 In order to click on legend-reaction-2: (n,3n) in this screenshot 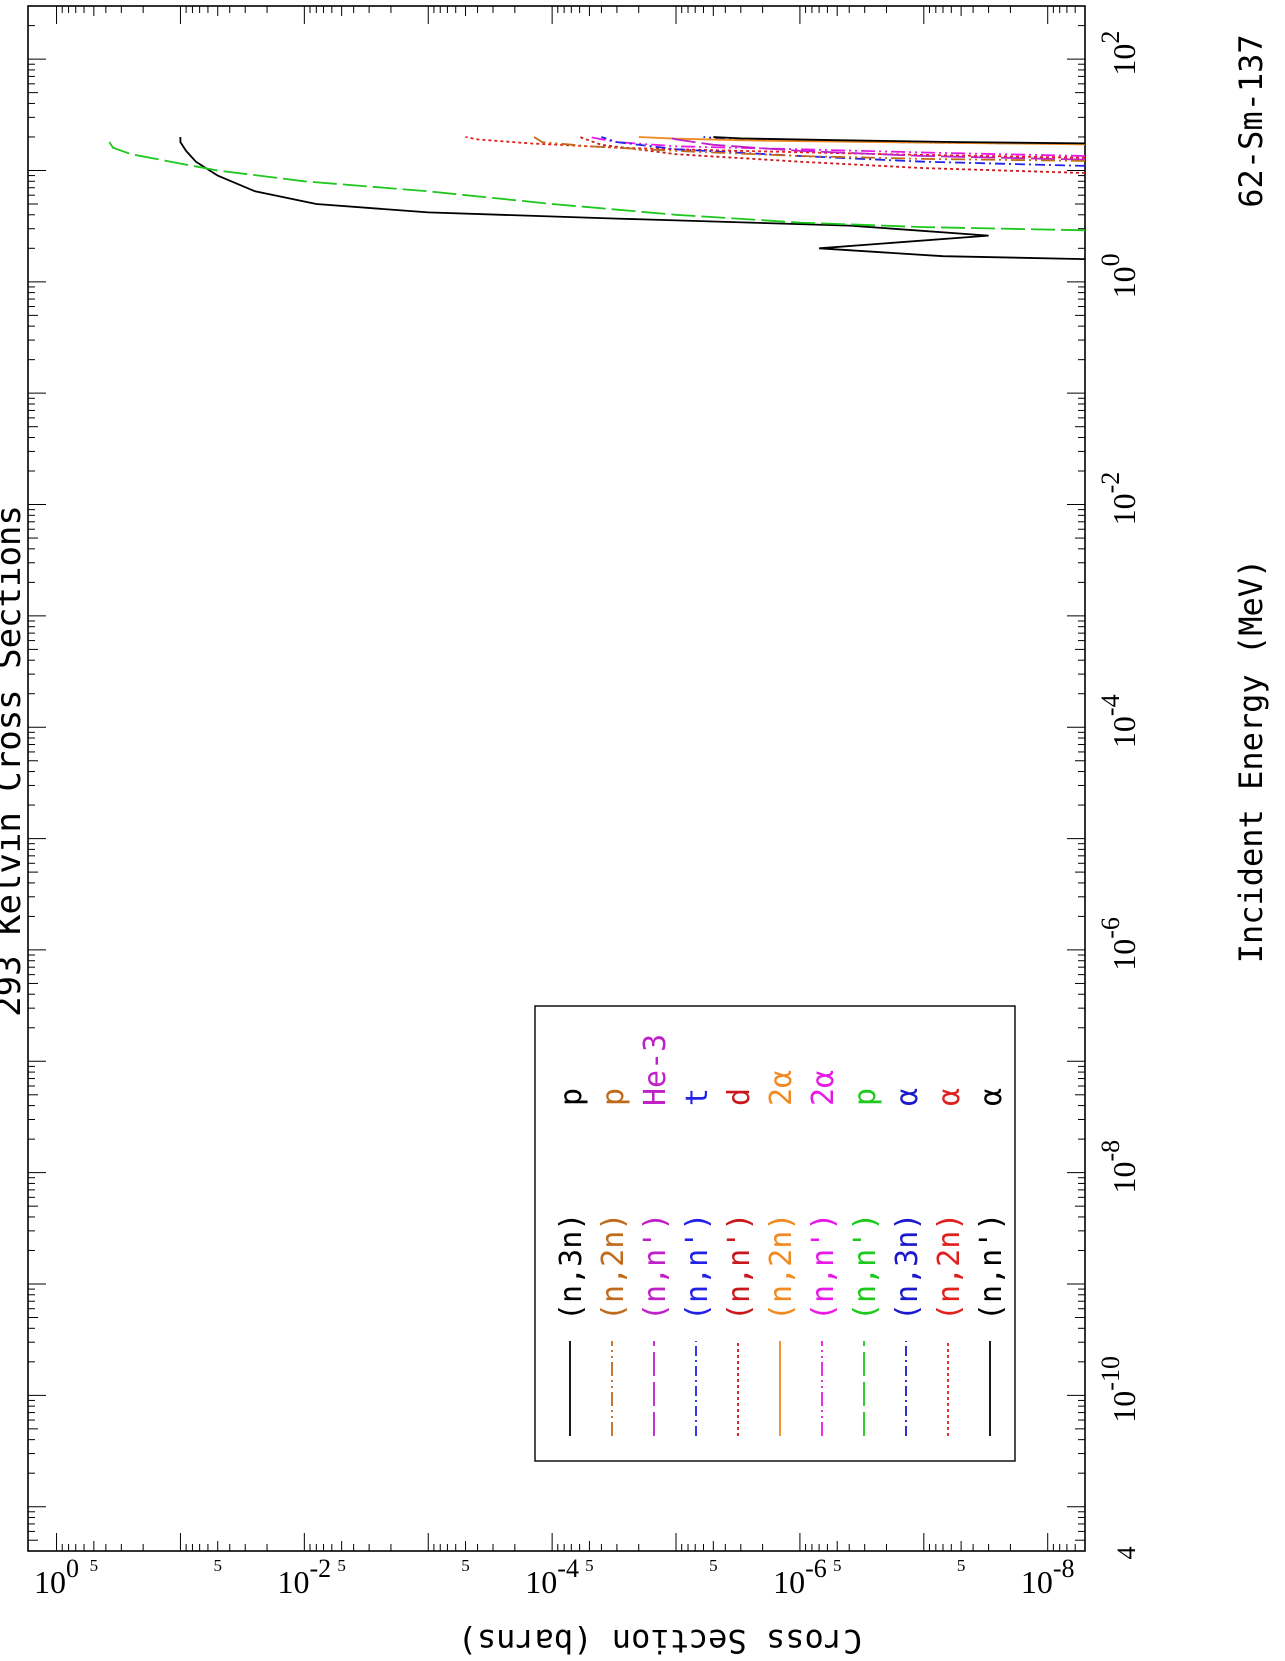, I will do `click(907, 1267)`.